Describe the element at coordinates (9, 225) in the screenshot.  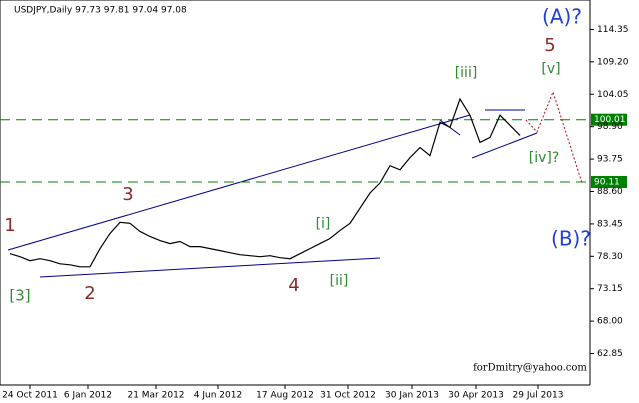
I see `wave-label: 1` at that location.